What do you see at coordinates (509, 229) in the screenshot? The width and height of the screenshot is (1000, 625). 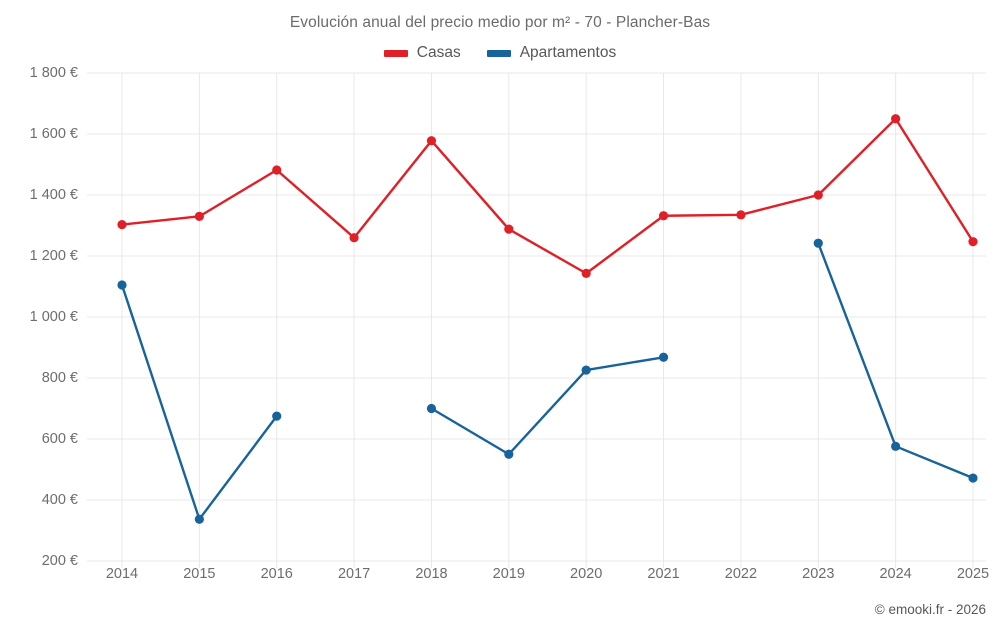 I see `data-point-casas-2019` at bounding box center [509, 229].